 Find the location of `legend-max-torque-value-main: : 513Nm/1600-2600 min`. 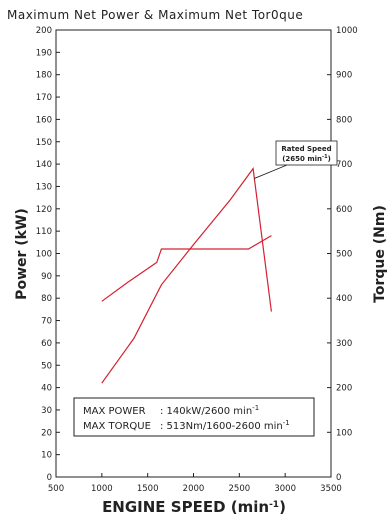

legend-max-torque-value-main: : 513Nm/1600-2600 min is located at coordinates (221, 426).